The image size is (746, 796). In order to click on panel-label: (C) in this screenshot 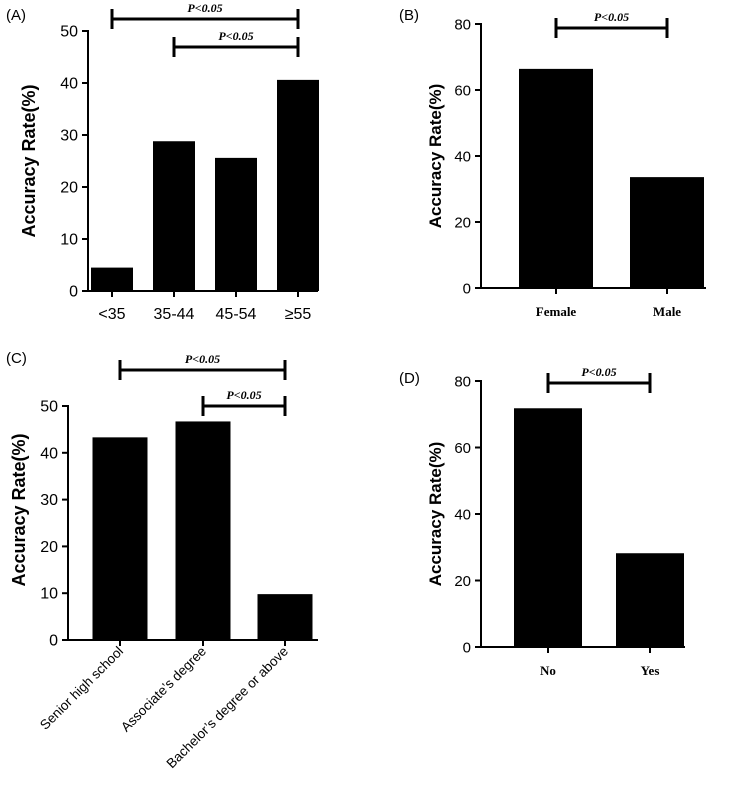, I will do `click(16, 358)`.